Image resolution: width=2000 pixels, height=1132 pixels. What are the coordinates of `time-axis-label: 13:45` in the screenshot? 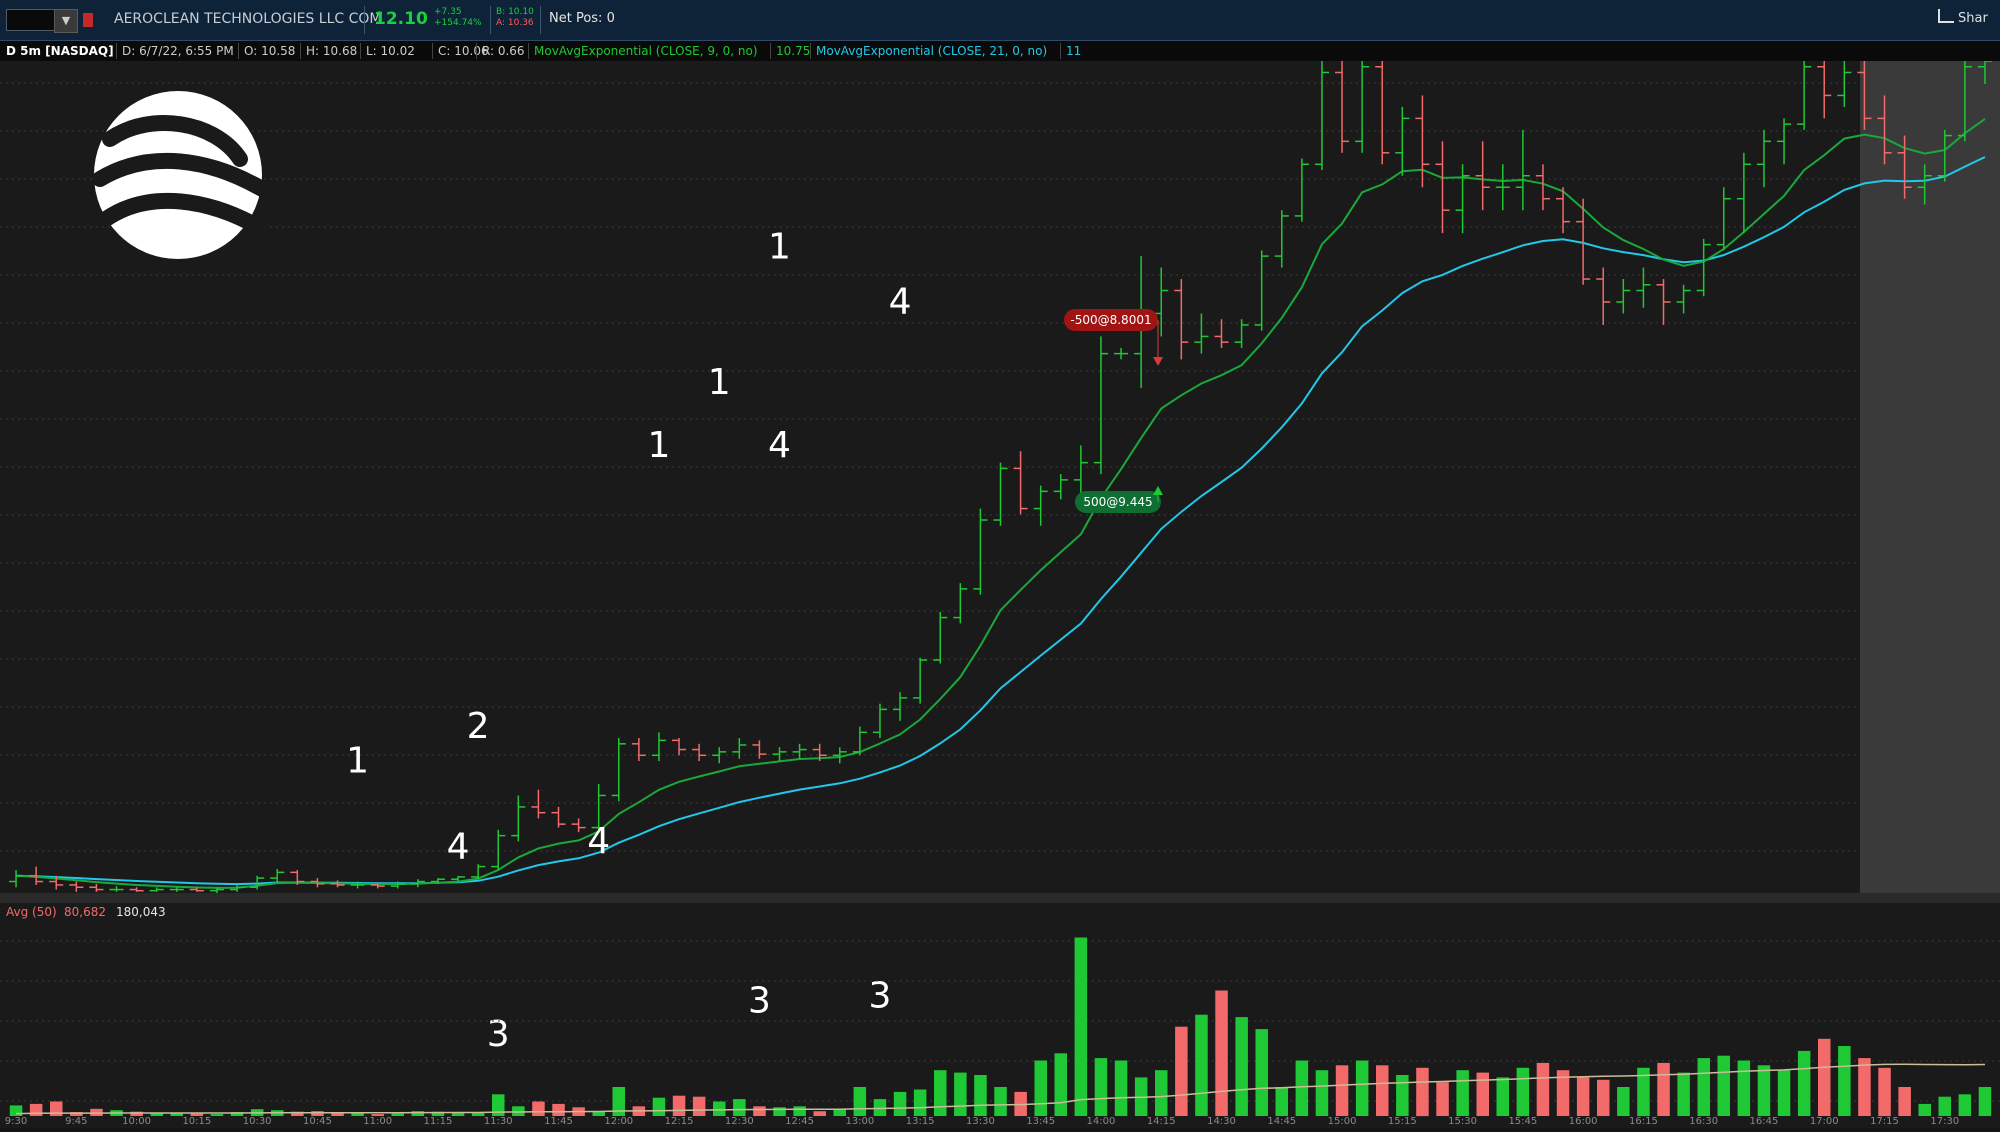 It's located at (1040, 1121).